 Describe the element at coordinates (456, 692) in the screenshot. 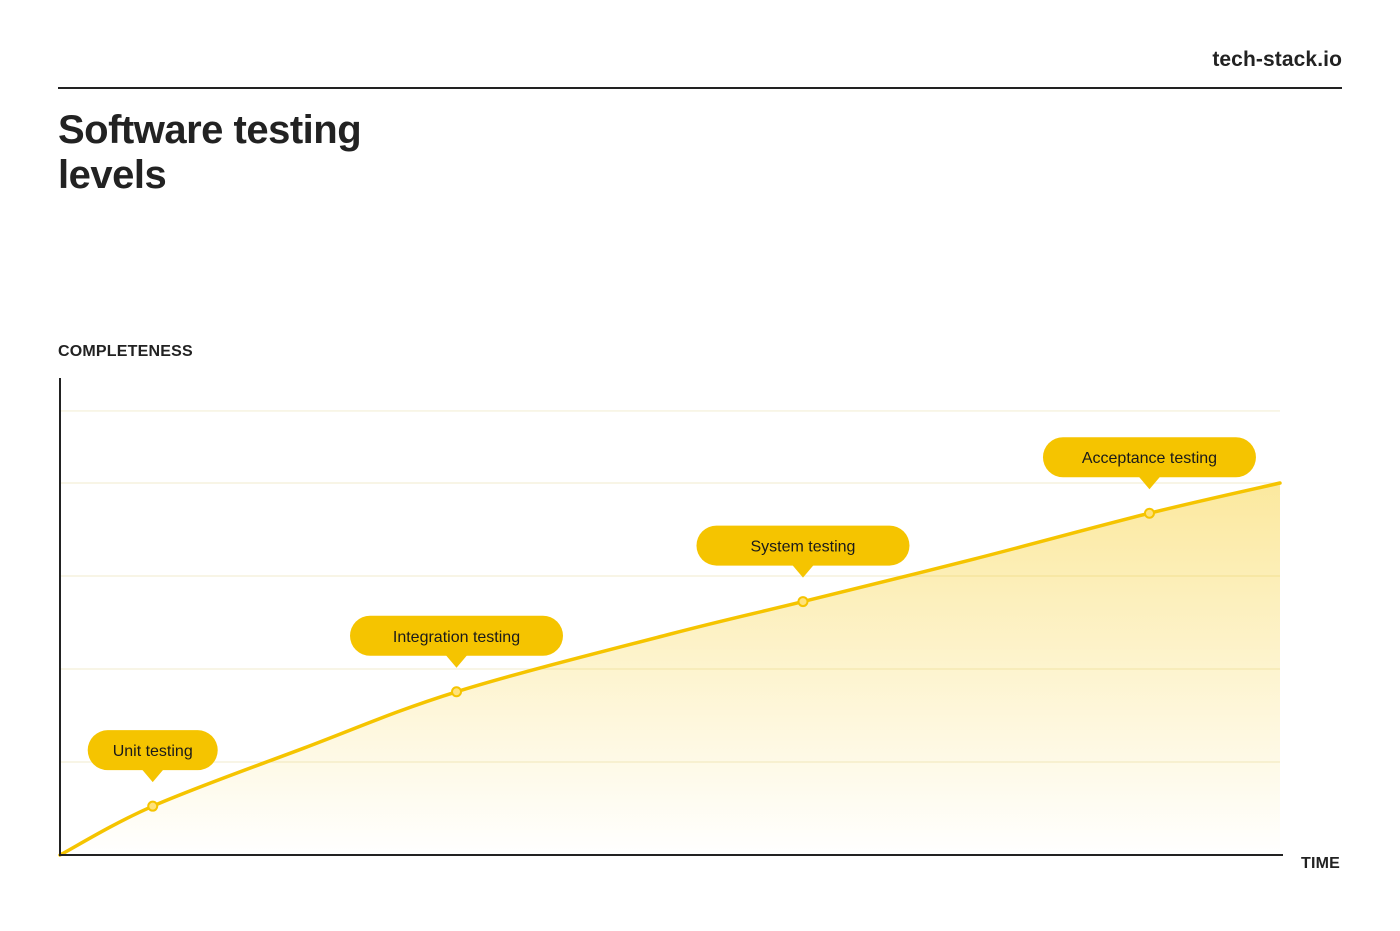

I see `point-integration-testing` at that location.